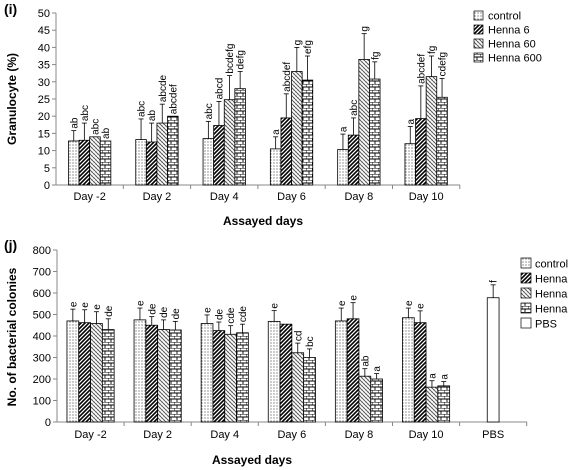  I want to click on y-tick-label: 800, so click(42, 251).